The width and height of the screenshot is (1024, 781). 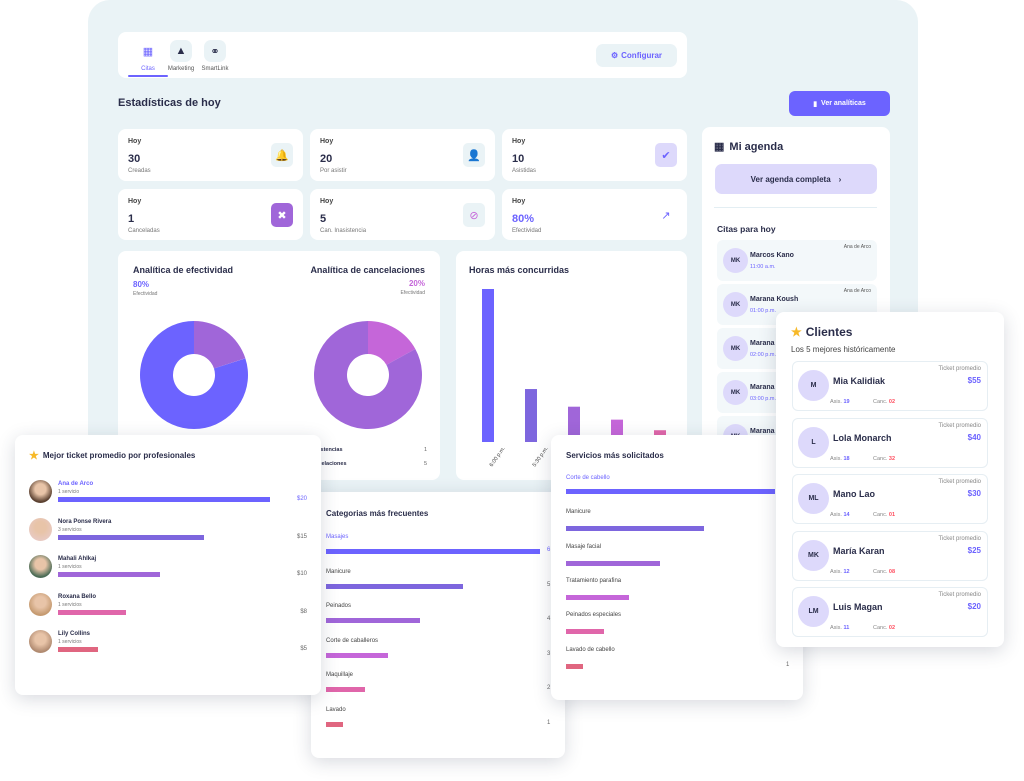 I want to click on gear-icon: ⚙, so click(x=614, y=55).